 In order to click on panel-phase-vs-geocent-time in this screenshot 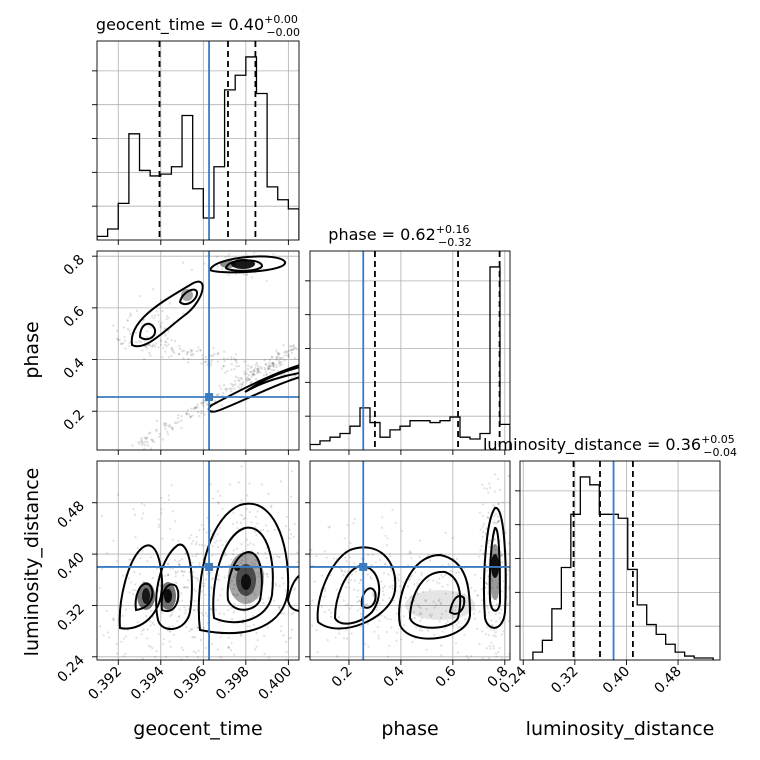, I will do `click(196, 352)`.